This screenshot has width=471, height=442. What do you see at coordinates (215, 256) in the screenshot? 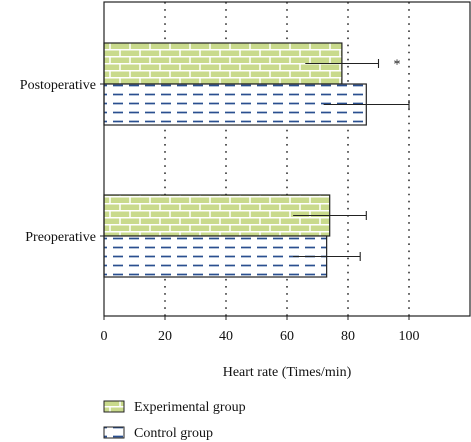
I see `bar-control-preoperative` at bounding box center [215, 256].